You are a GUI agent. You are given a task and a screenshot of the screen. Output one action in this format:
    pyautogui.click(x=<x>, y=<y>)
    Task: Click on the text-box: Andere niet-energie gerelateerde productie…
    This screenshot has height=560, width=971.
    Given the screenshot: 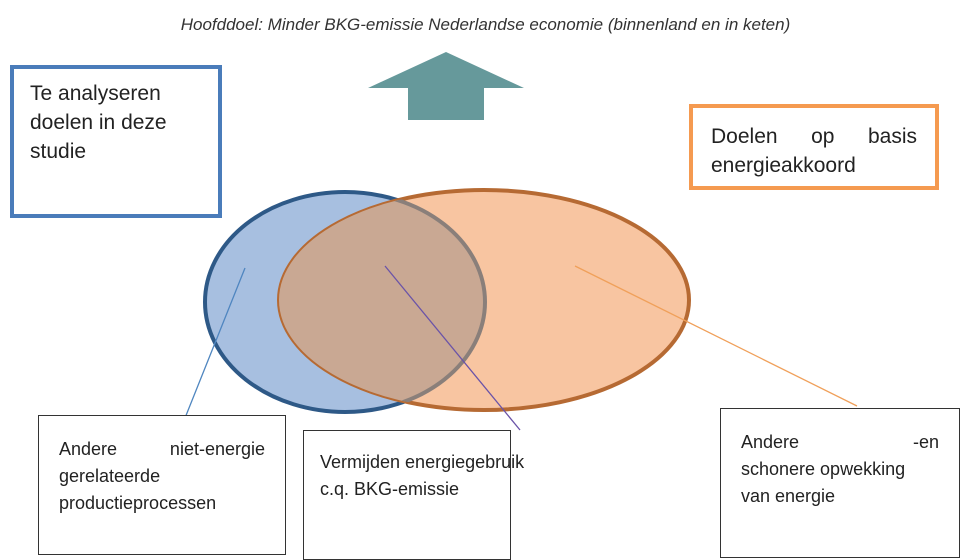 What is the action you would take?
    pyautogui.click(x=162, y=485)
    